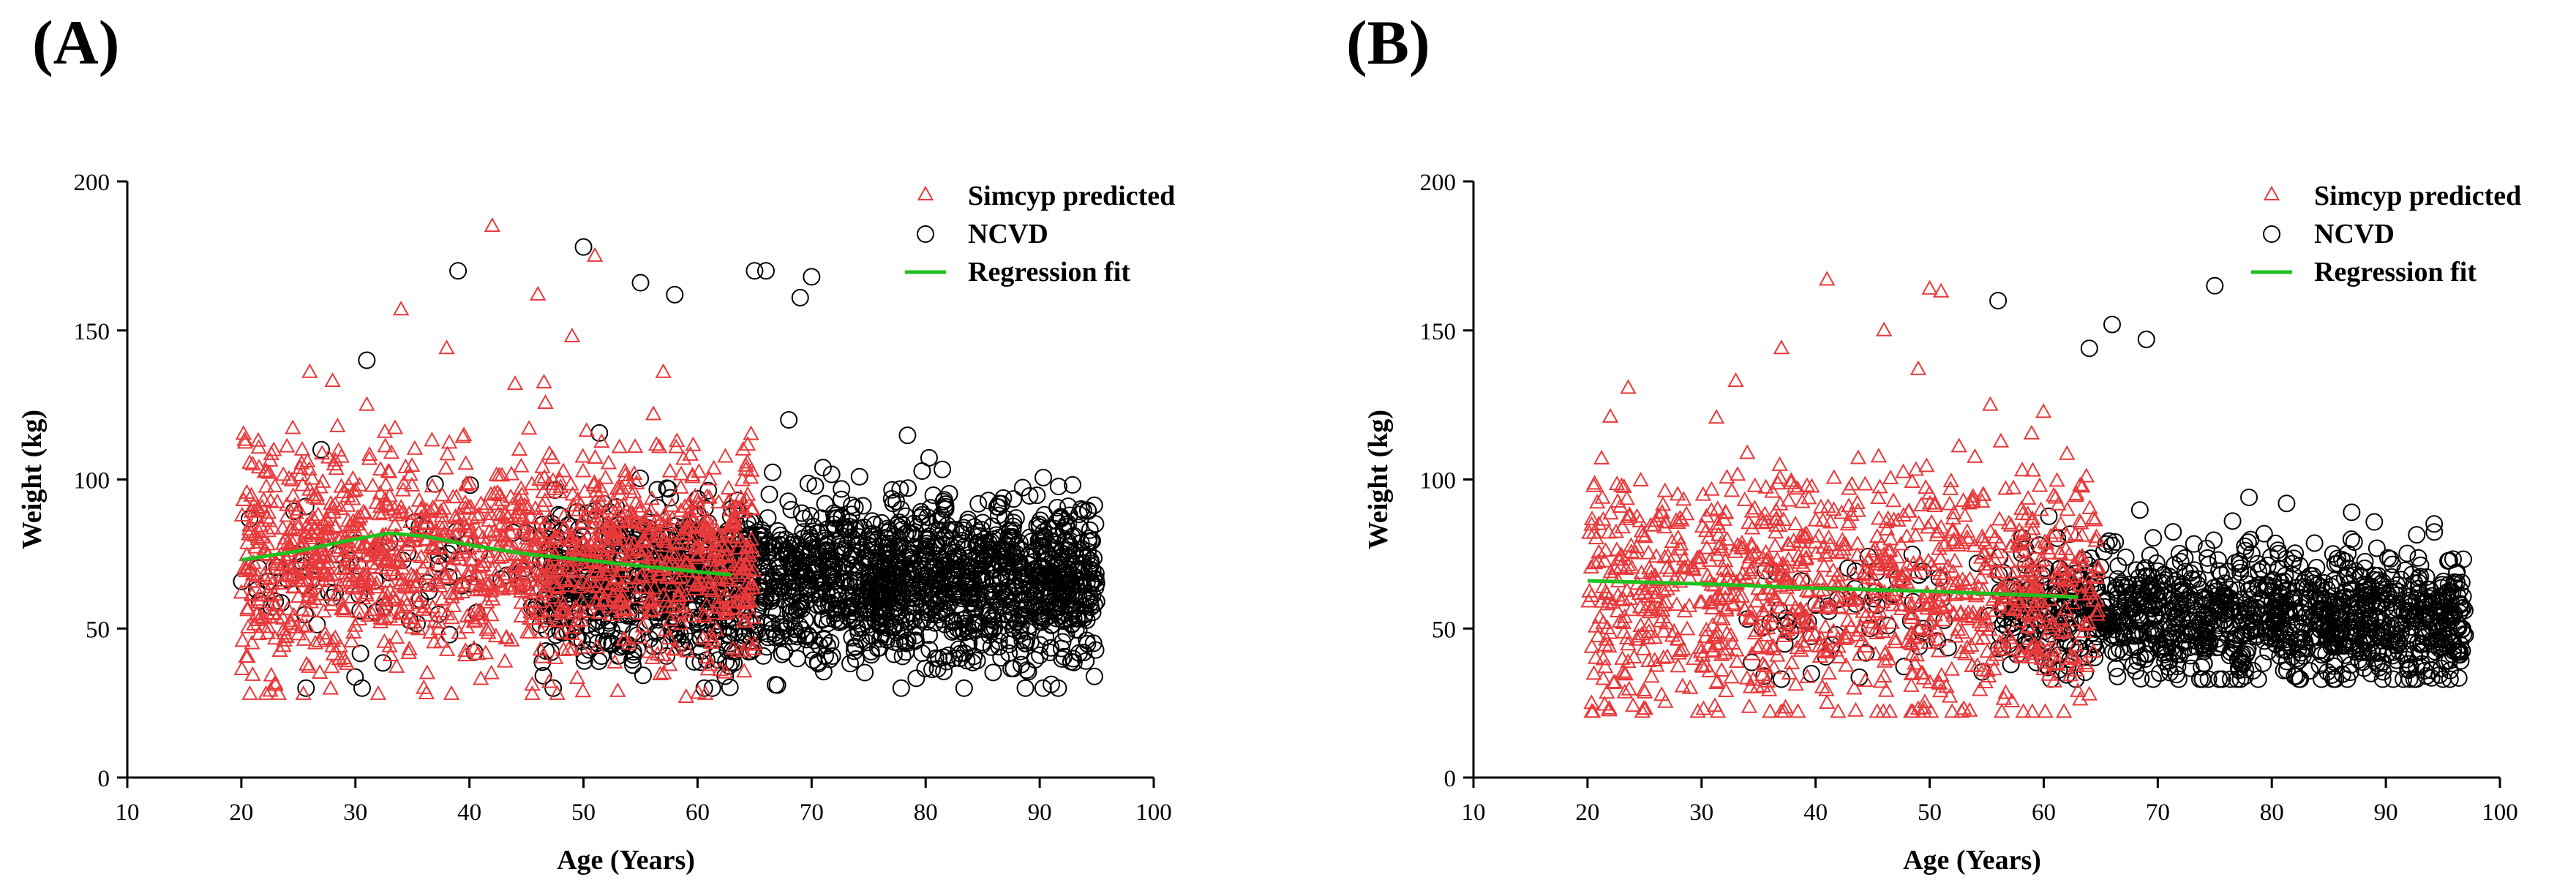 This screenshot has height=888, width=2576. Describe the element at coordinates (32, 479) in the screenshot. I see `y-axis-label: Weight (kg)` at that location.